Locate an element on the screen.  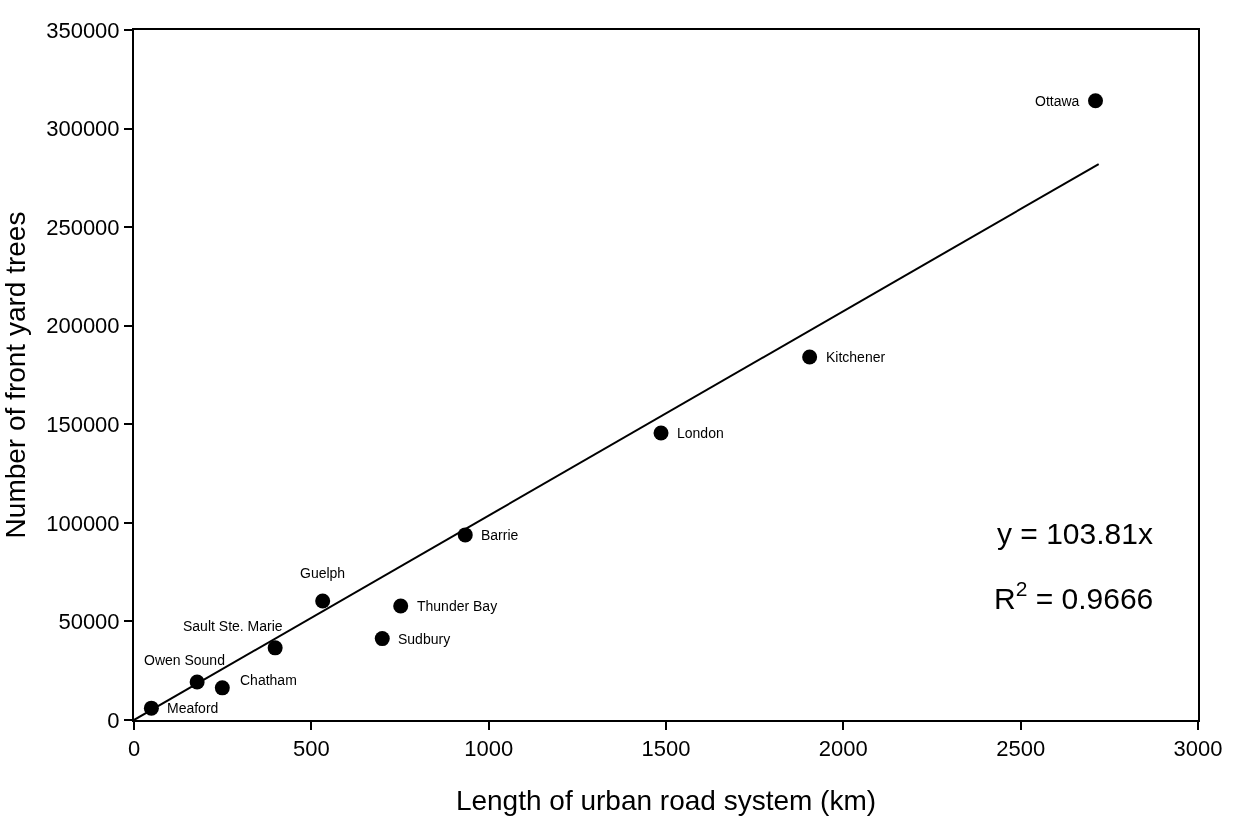
y-tick-label: 350000 is located at coordinates (83, 30).